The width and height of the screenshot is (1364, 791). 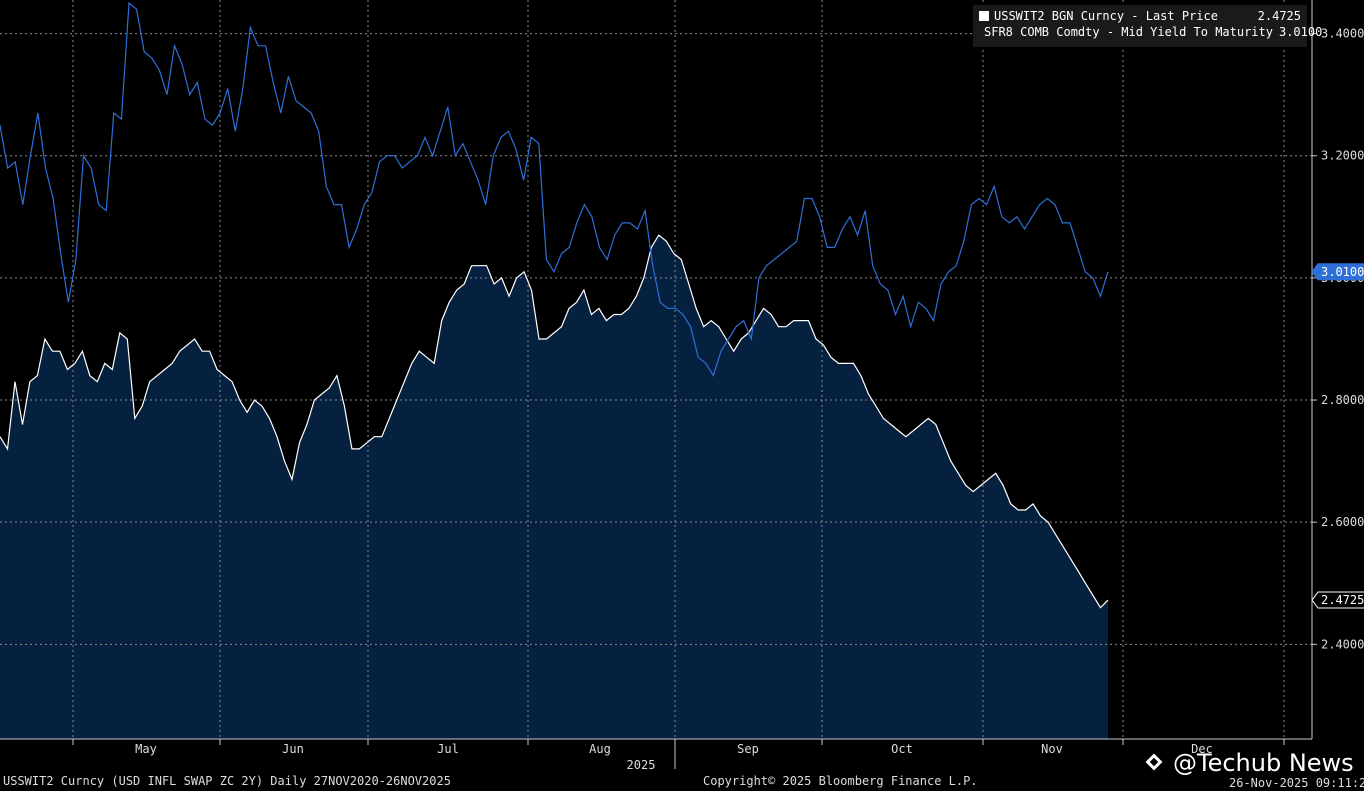 What do you see at coordinates (1155, 763) in the screenshot?
I see `diamond-logo-icon` at bounding box center [1155, 763].